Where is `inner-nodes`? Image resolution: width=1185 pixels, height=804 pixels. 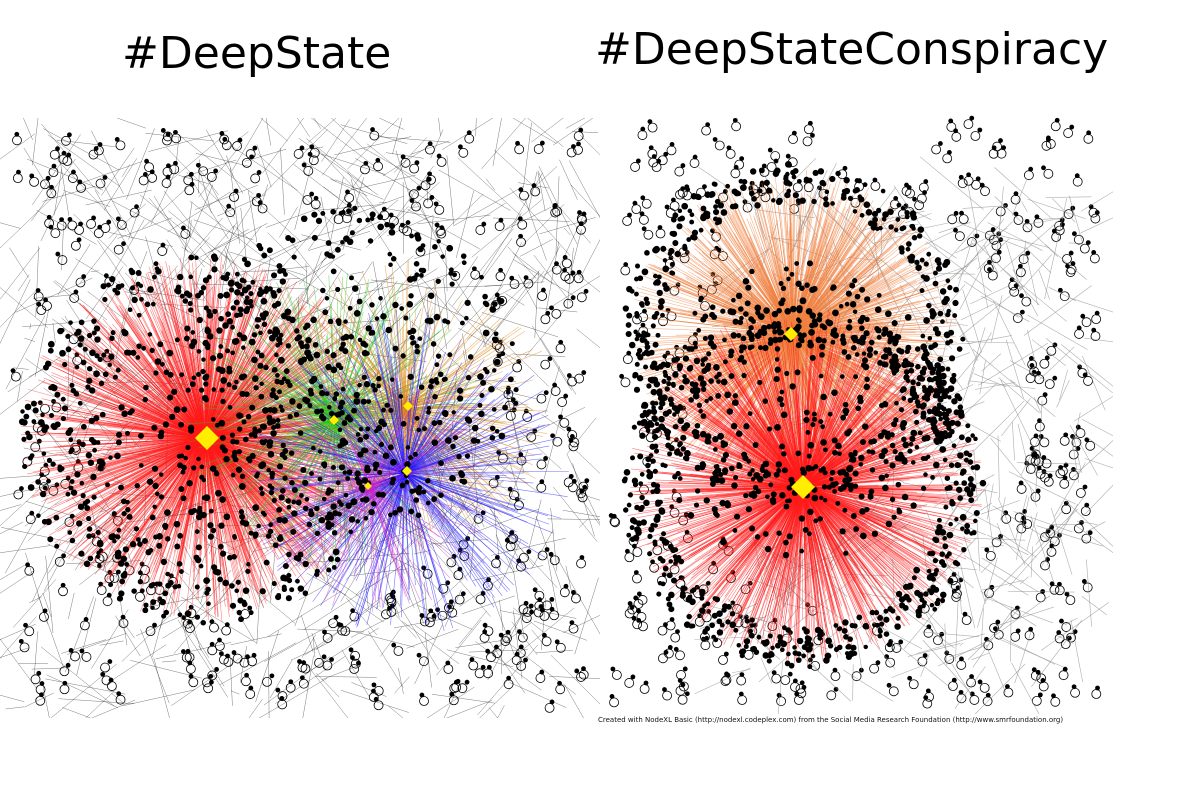 inner-nodes is located at coordinates (799, 409).